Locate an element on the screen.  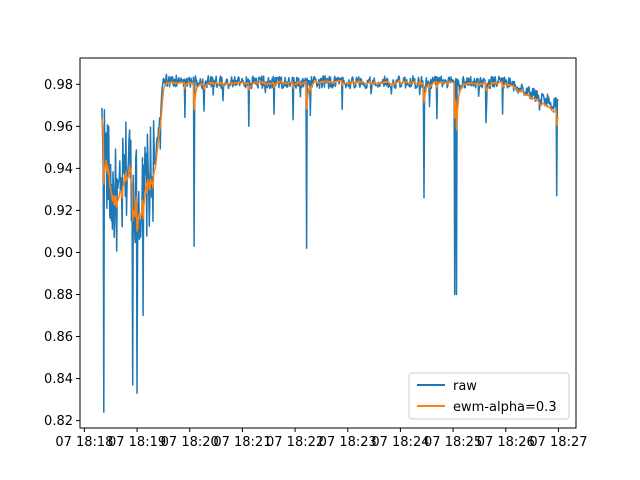
x-tick-label: 07 18:25 is located at coordinates (453, 442).